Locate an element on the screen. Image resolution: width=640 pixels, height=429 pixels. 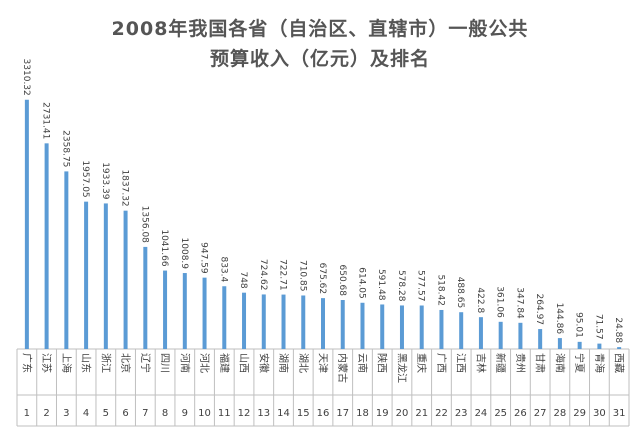
category-label: 内蒙古 is located at coordinates (342, 368).